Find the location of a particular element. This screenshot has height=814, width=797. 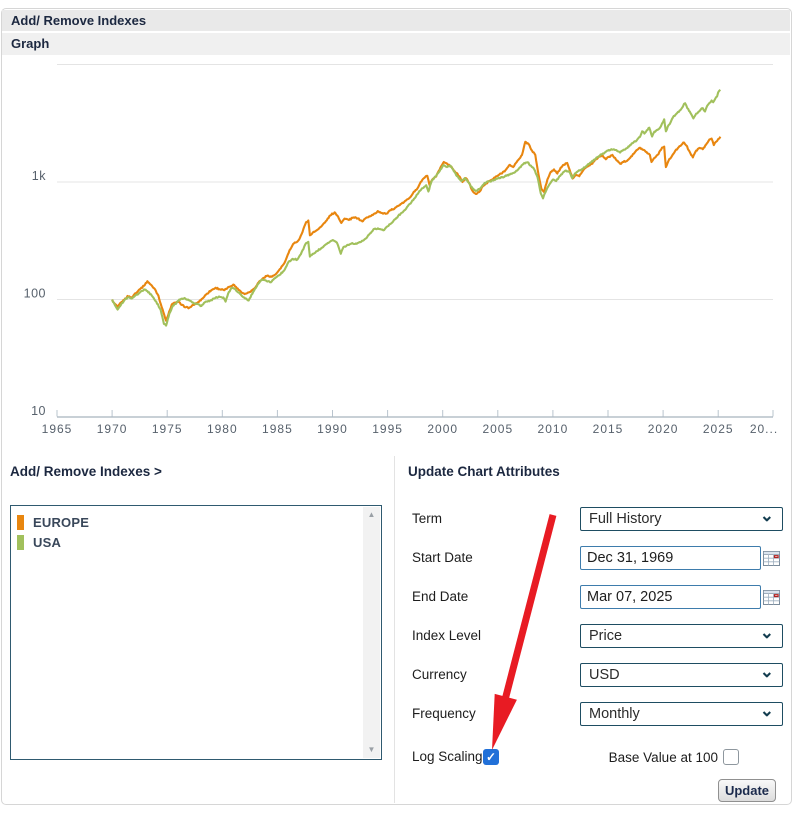

end-date-input is located at coordinates (670, 597).